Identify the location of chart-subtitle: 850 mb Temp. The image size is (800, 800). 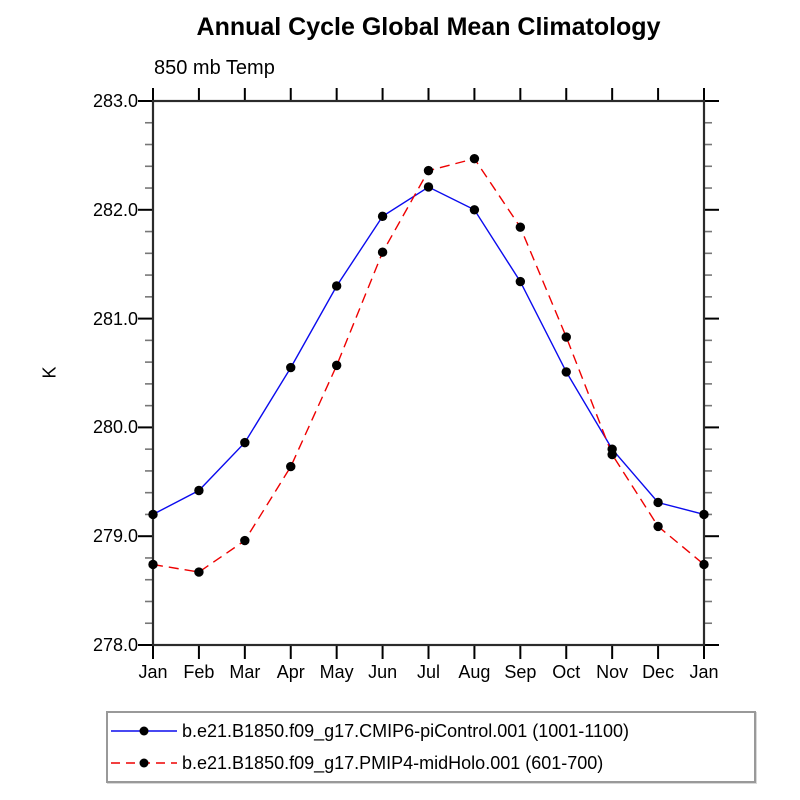
(214, 68).